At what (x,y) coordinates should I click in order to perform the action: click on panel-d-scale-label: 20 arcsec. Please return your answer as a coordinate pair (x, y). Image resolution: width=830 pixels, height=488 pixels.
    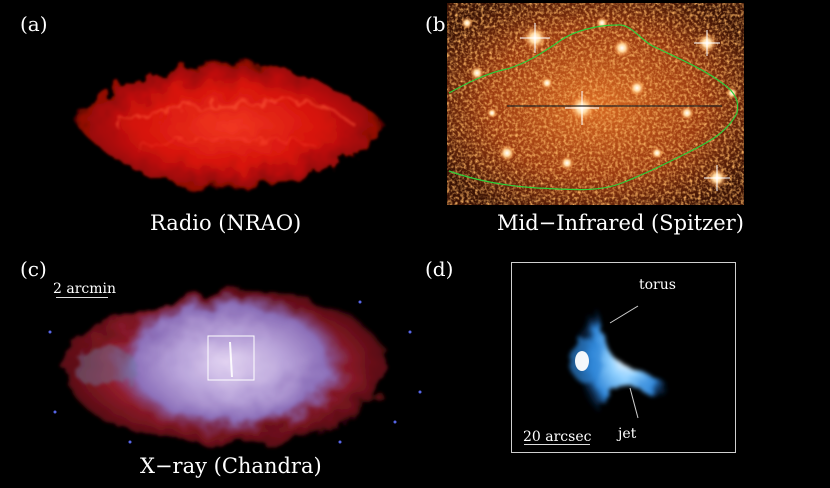
    Looking at the image, I should click on (557, 437).